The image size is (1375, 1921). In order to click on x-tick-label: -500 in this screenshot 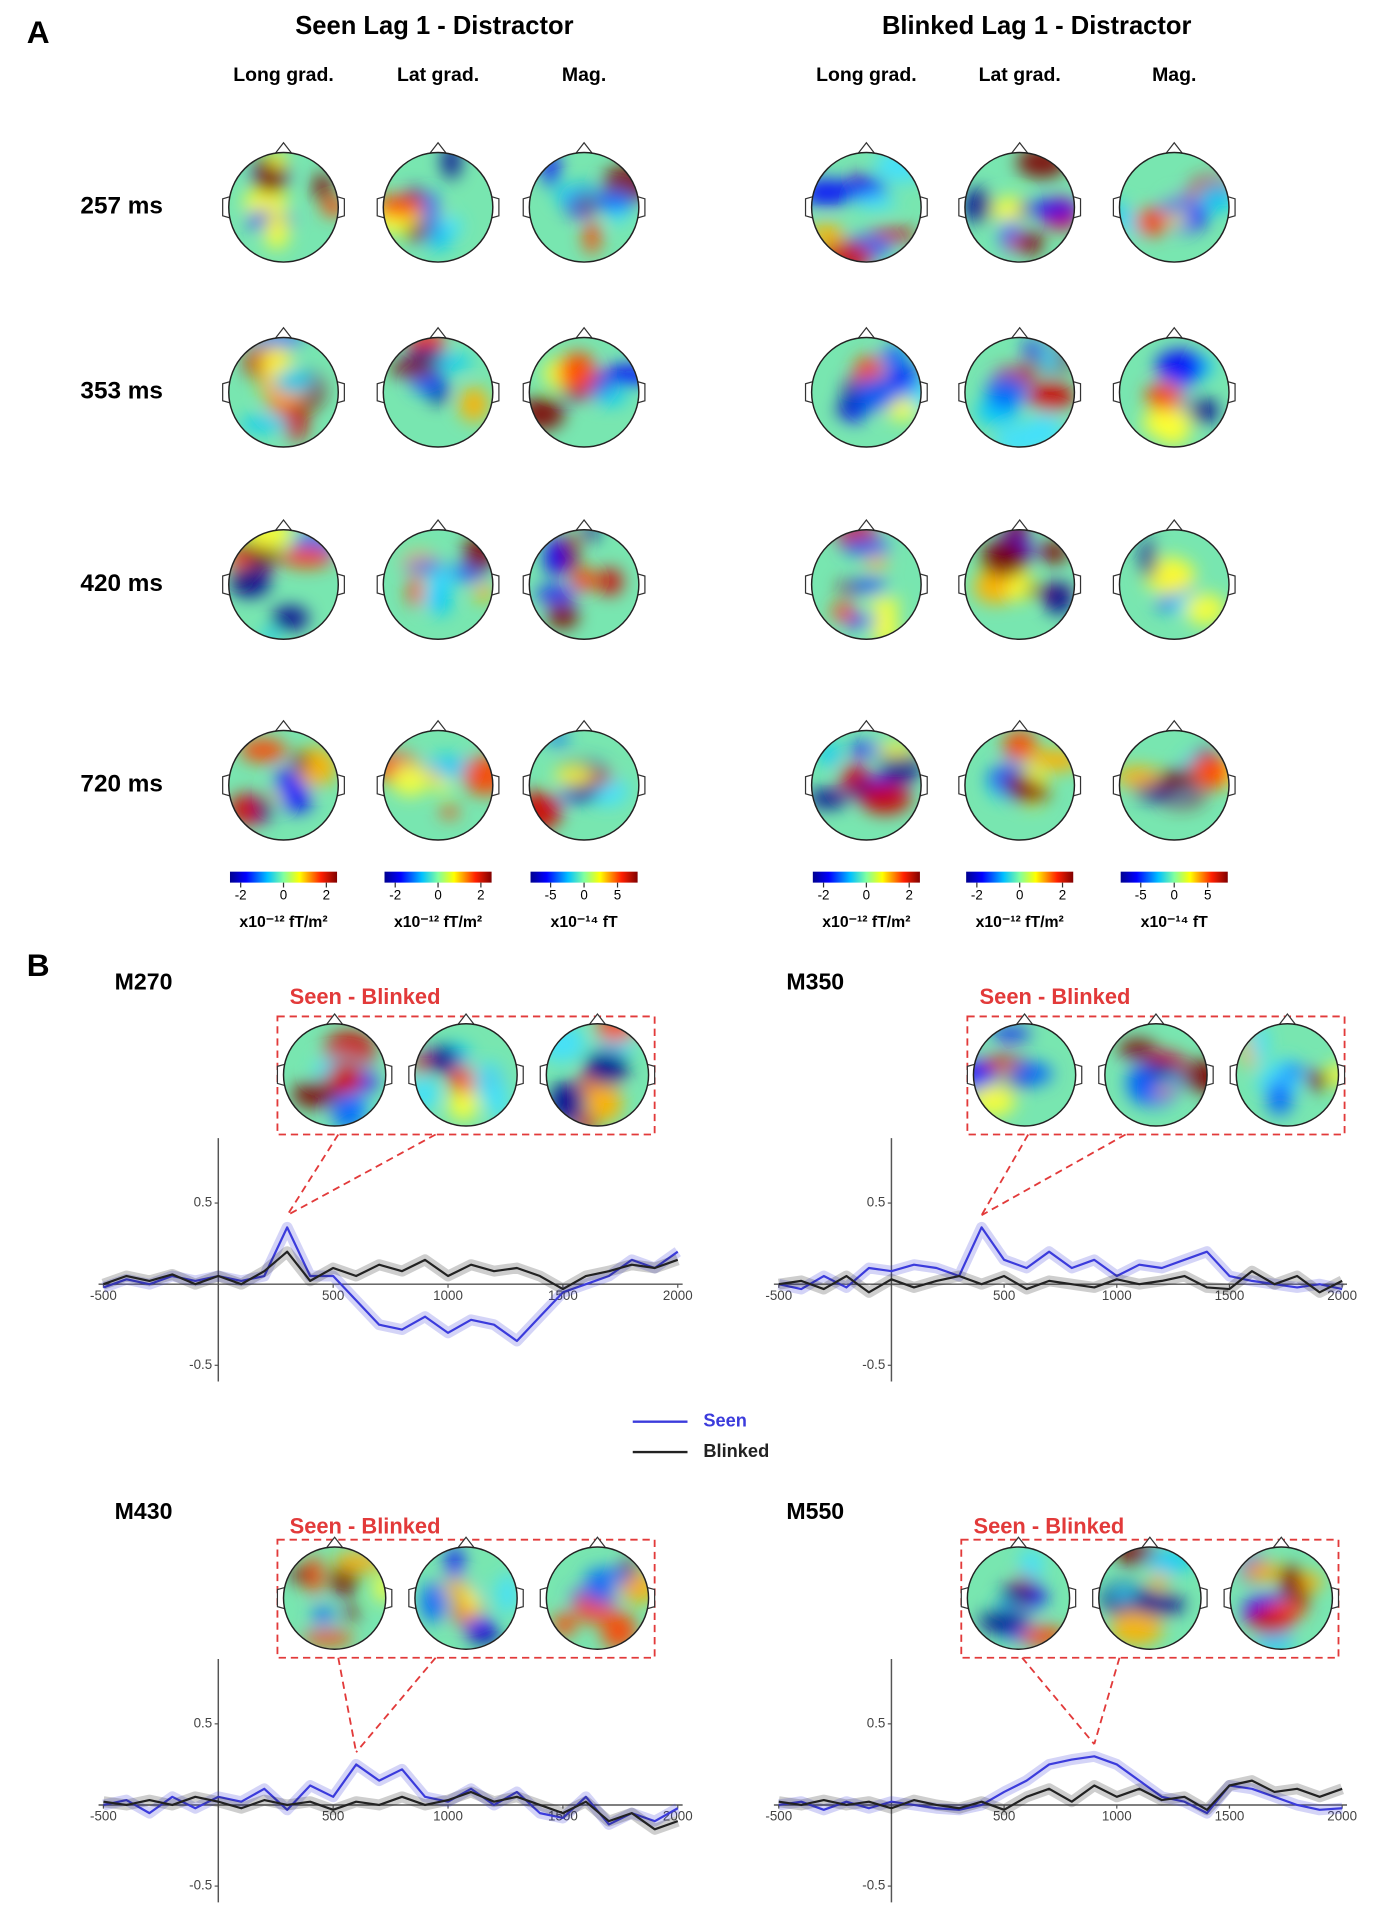, I will do `click(778, 1295)`.